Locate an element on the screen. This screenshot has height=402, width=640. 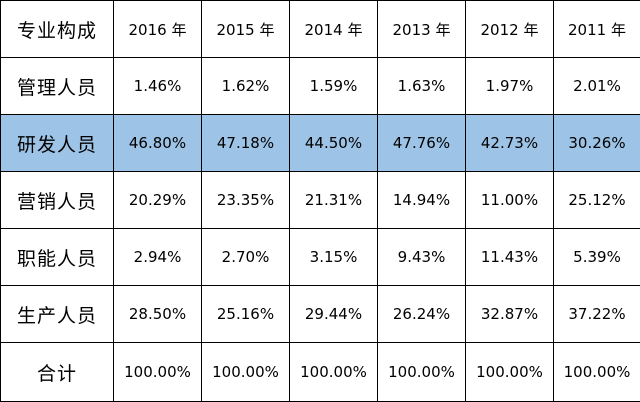
value-cell: 47.18% is located at coordinates (246, 143).